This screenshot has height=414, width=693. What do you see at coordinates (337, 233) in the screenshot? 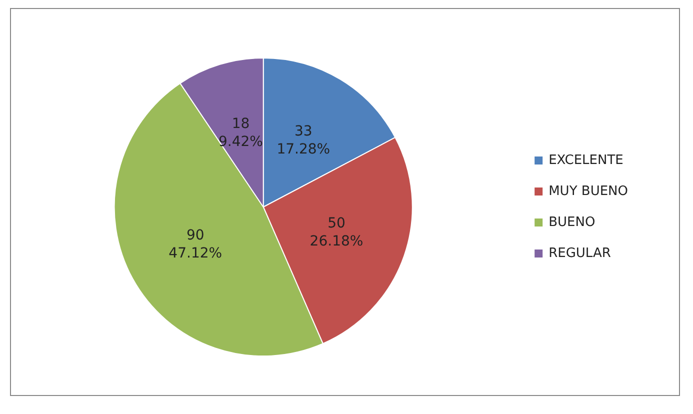
I see `data-label: 50 26.18%` at bounding box center [337, 233].